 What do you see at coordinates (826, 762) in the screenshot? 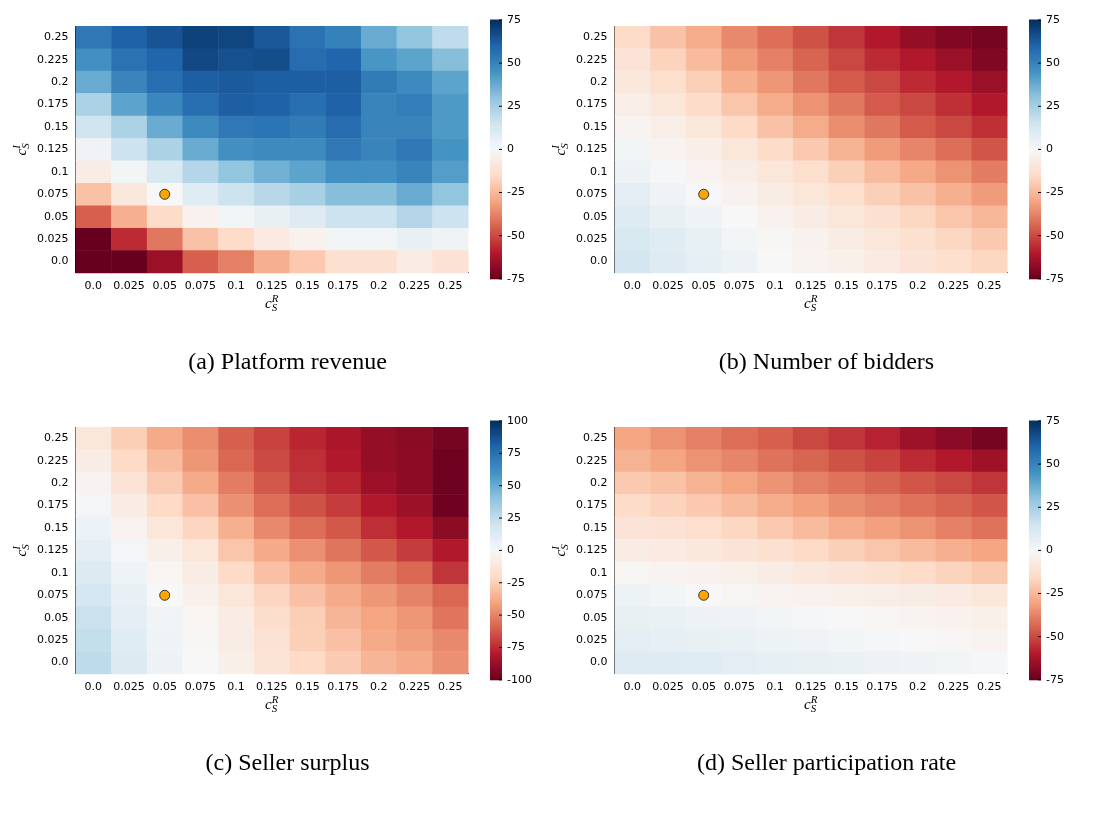
I see `text: (d) Seller participation rate` at bounding box center [826, 762].